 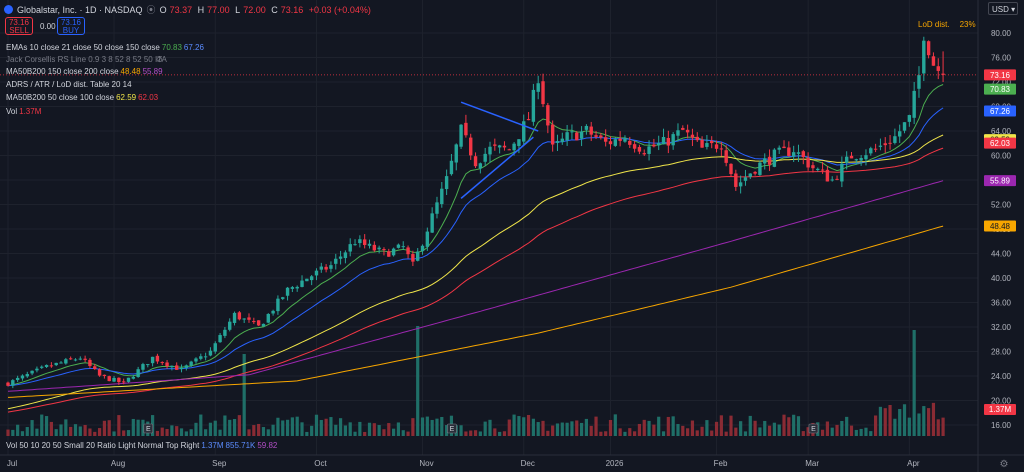 I want to click on y-tick-label: 72.00, so click(x=1001, y=82).